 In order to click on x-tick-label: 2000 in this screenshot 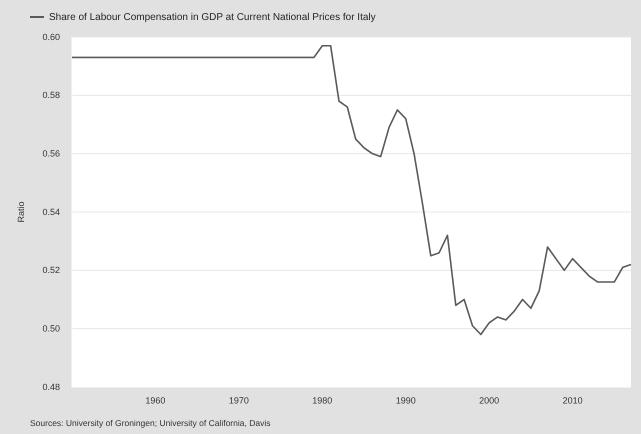, I will do `click(489, 400)`.